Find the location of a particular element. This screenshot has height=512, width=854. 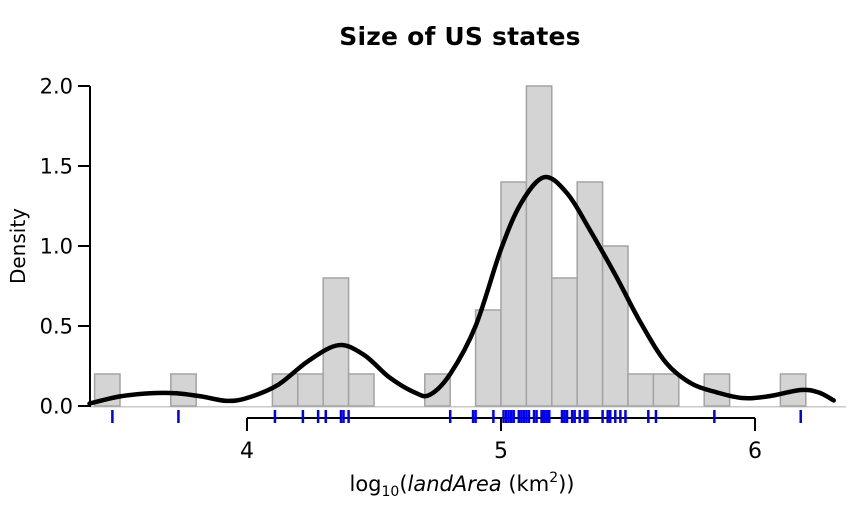

x-axis-title-close-parens: )) is located at coordinates (566, 484).